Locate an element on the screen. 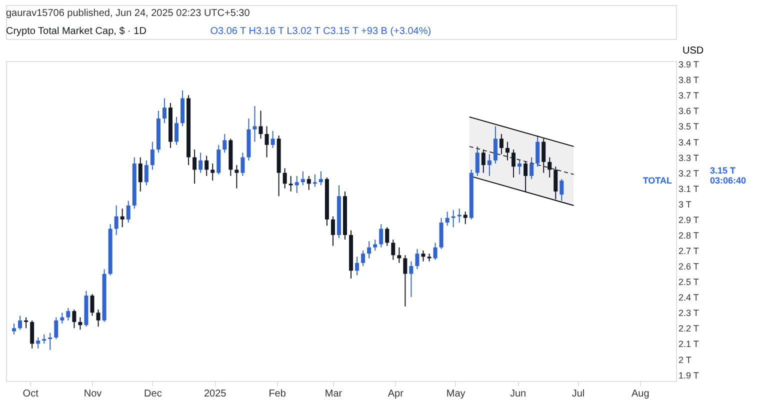 The image size is (768, 400). x-tick-label: Feb is located at coordinates (277, 394).